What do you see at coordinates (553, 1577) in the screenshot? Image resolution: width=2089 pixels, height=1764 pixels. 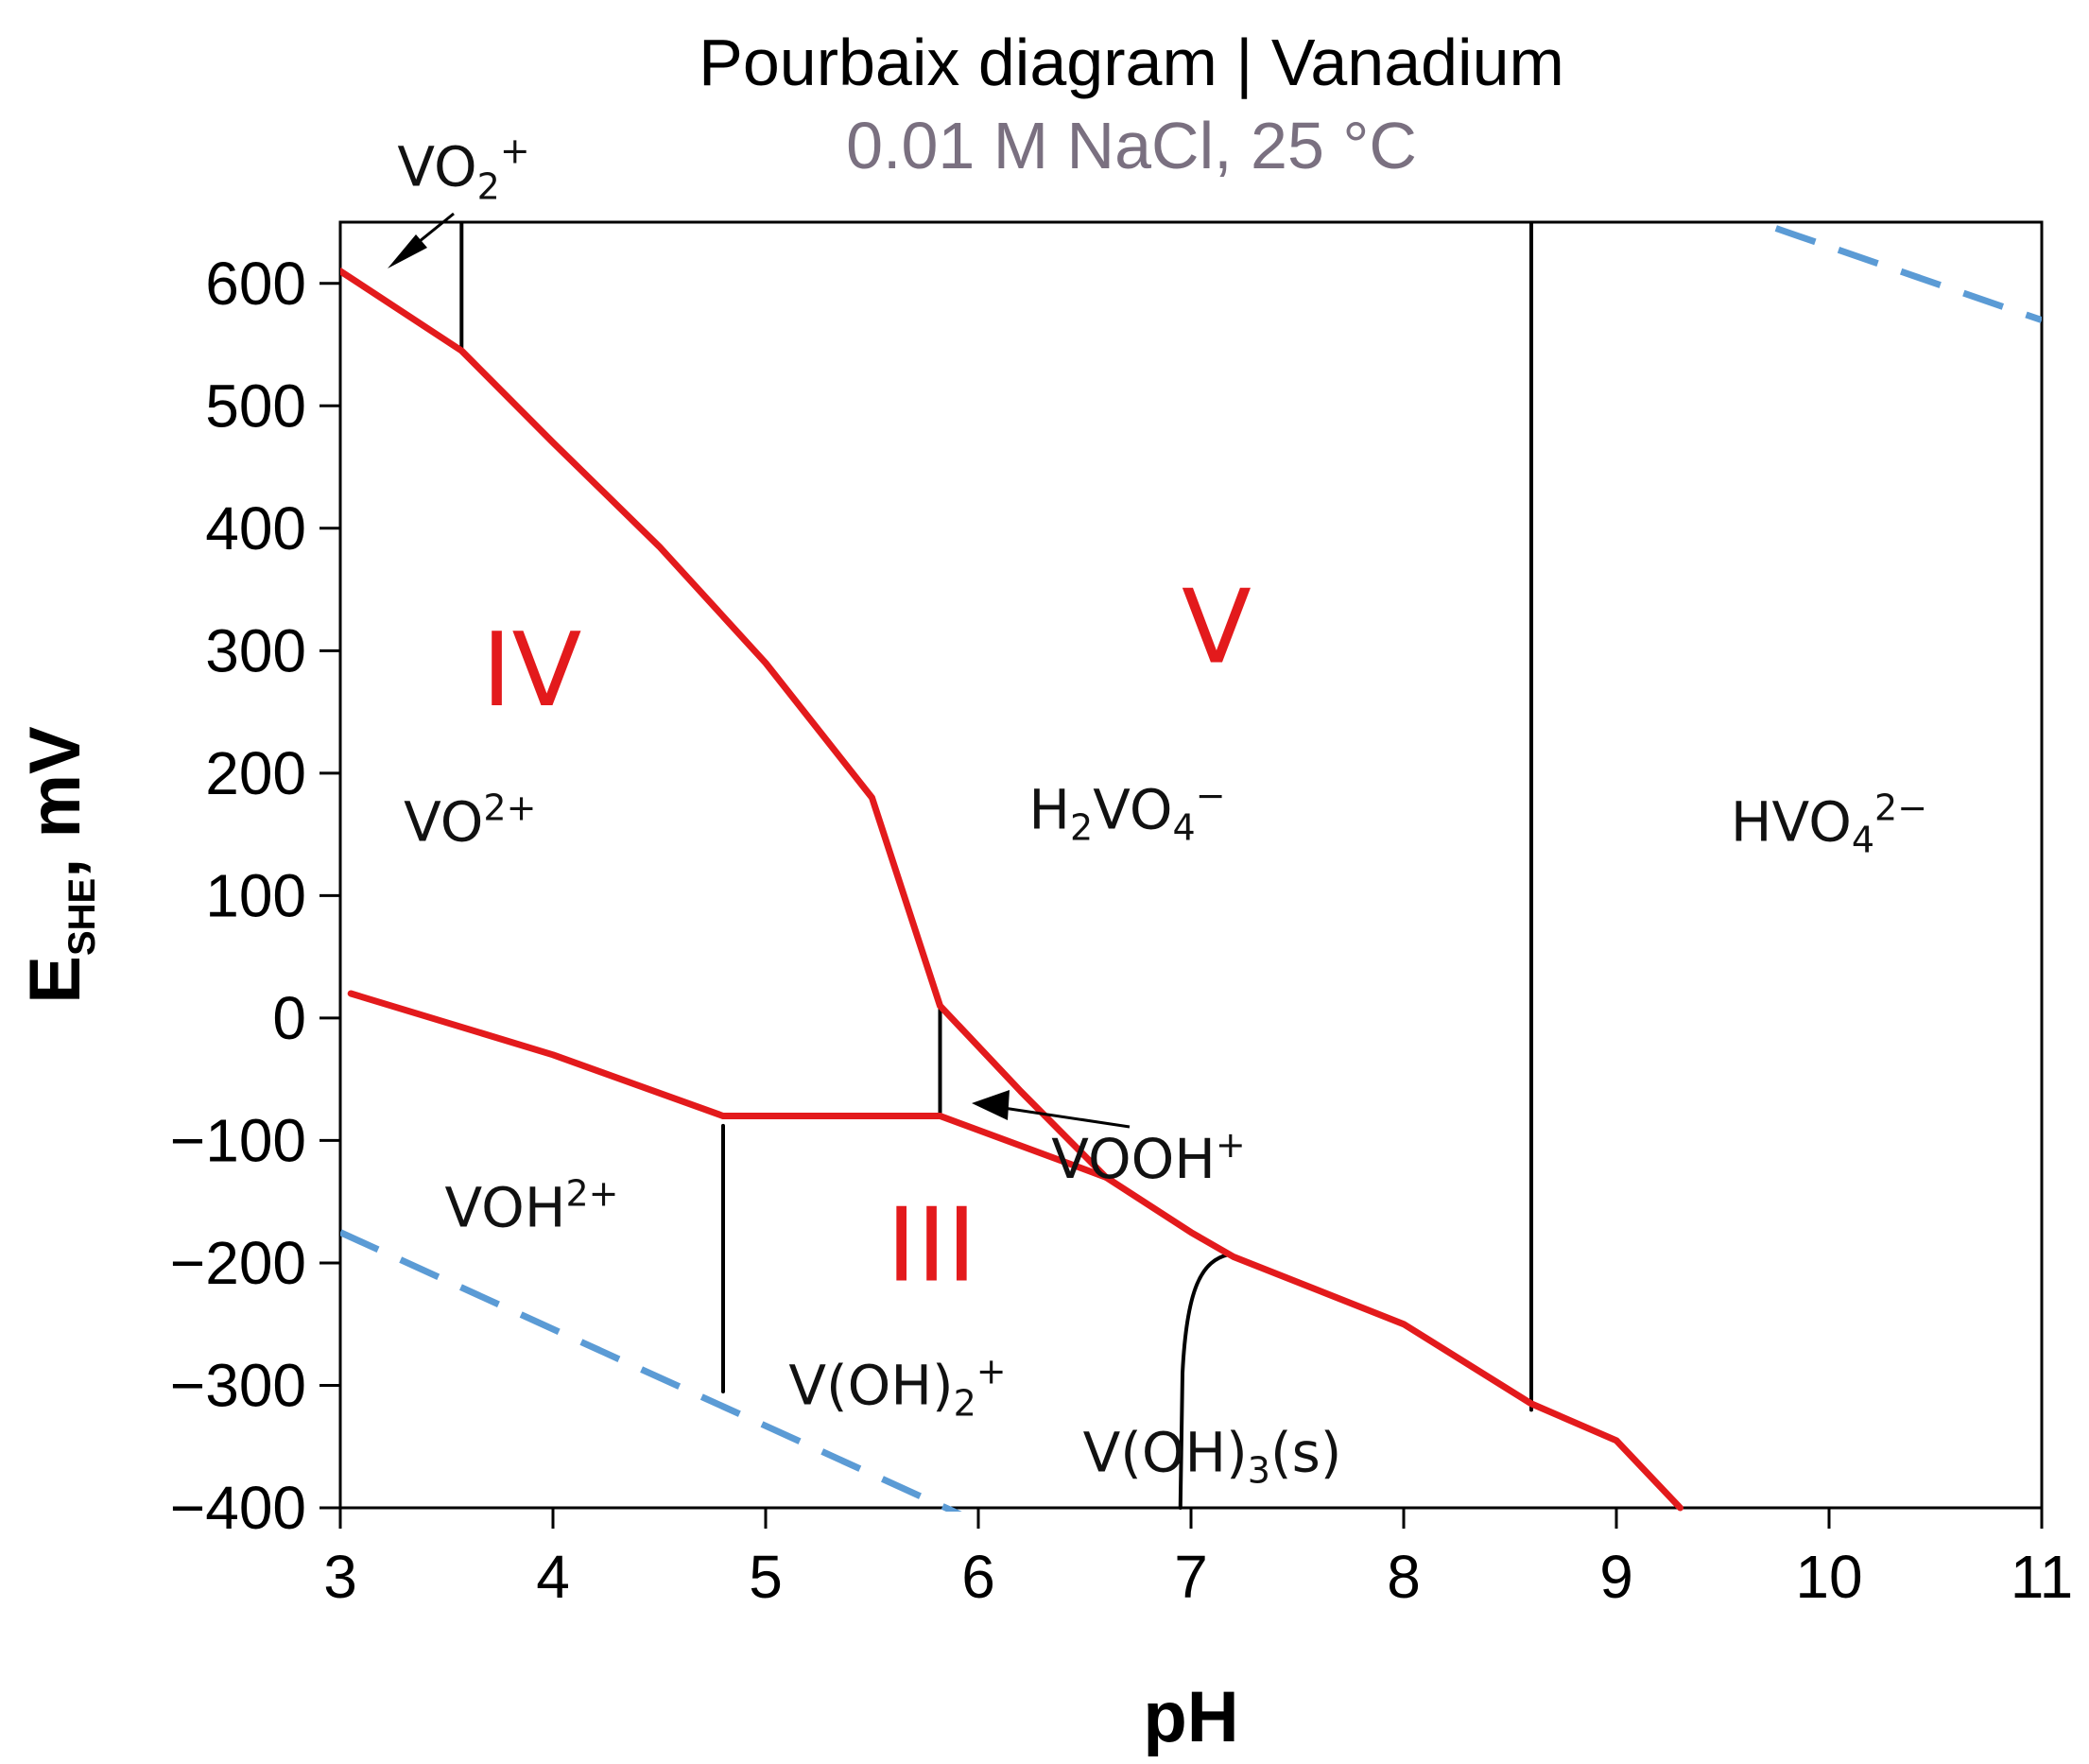 I see `x-tick-label: 4` at bounding box center [553, 1577].